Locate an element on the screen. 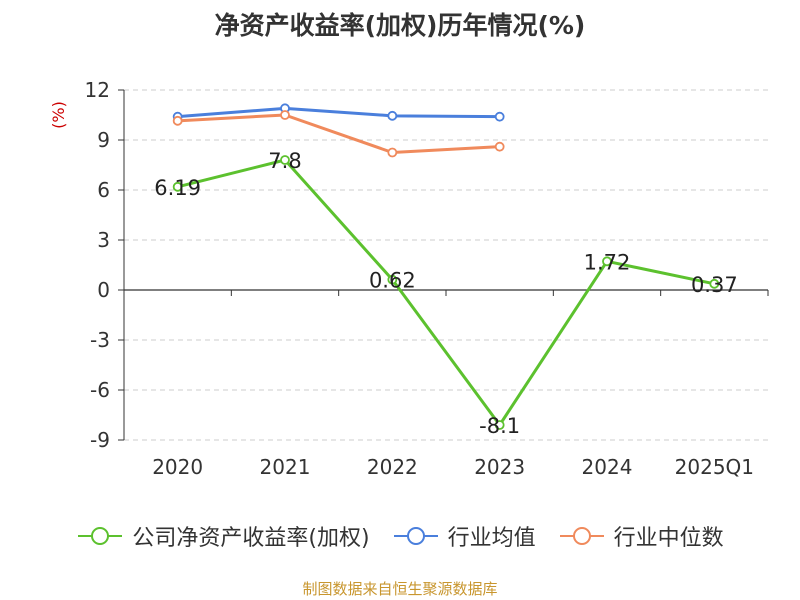 Image resolution: width=800 pixels, height=600 pixels. x-tick-label: 2025Q1 is located at coordinates (714, 467).